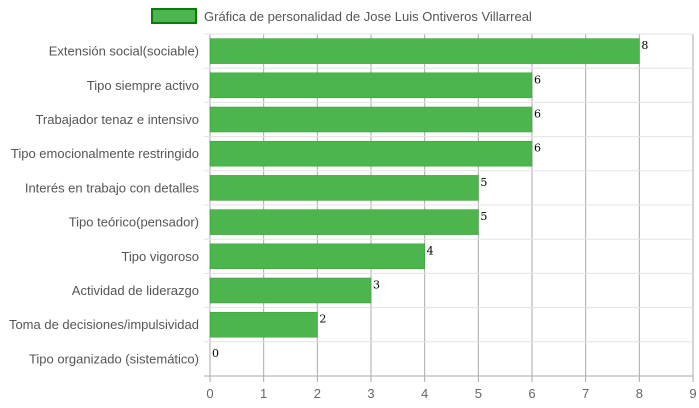 The image size is (699, 408). Describe the element at coordinates (209, 393) in the screenshot. I see `x-tick-label-0: 0` at that location.